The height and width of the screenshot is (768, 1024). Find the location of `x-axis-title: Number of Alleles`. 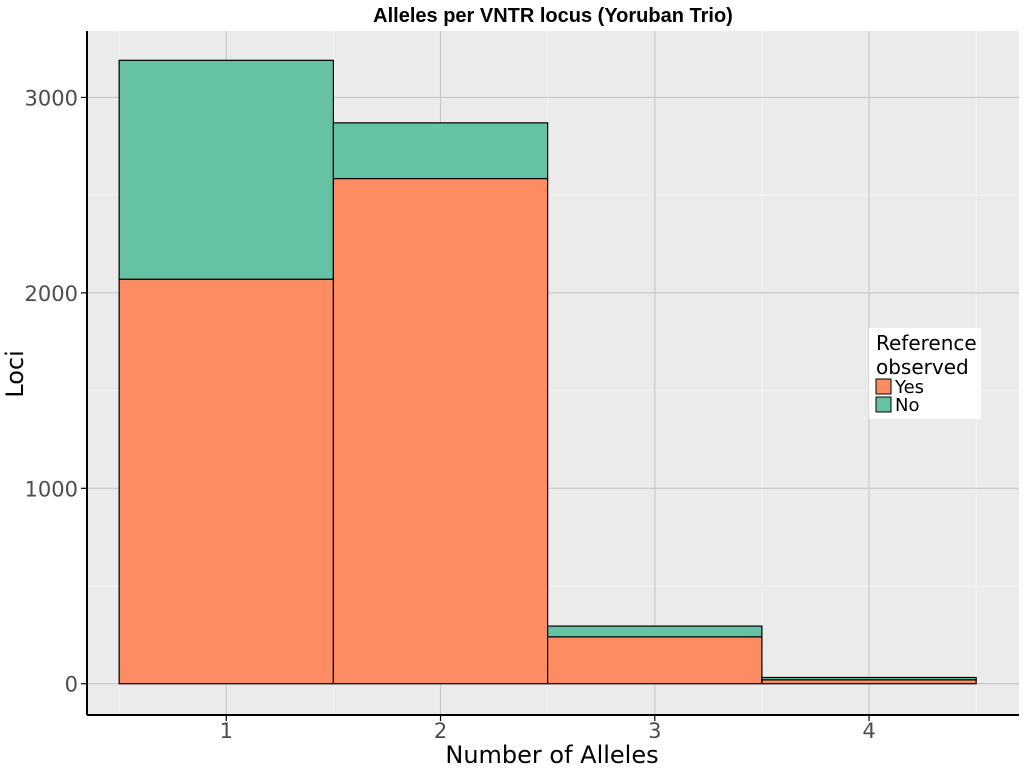

x-axis-title: Number of Alleles is located at coordinates (551, 754).